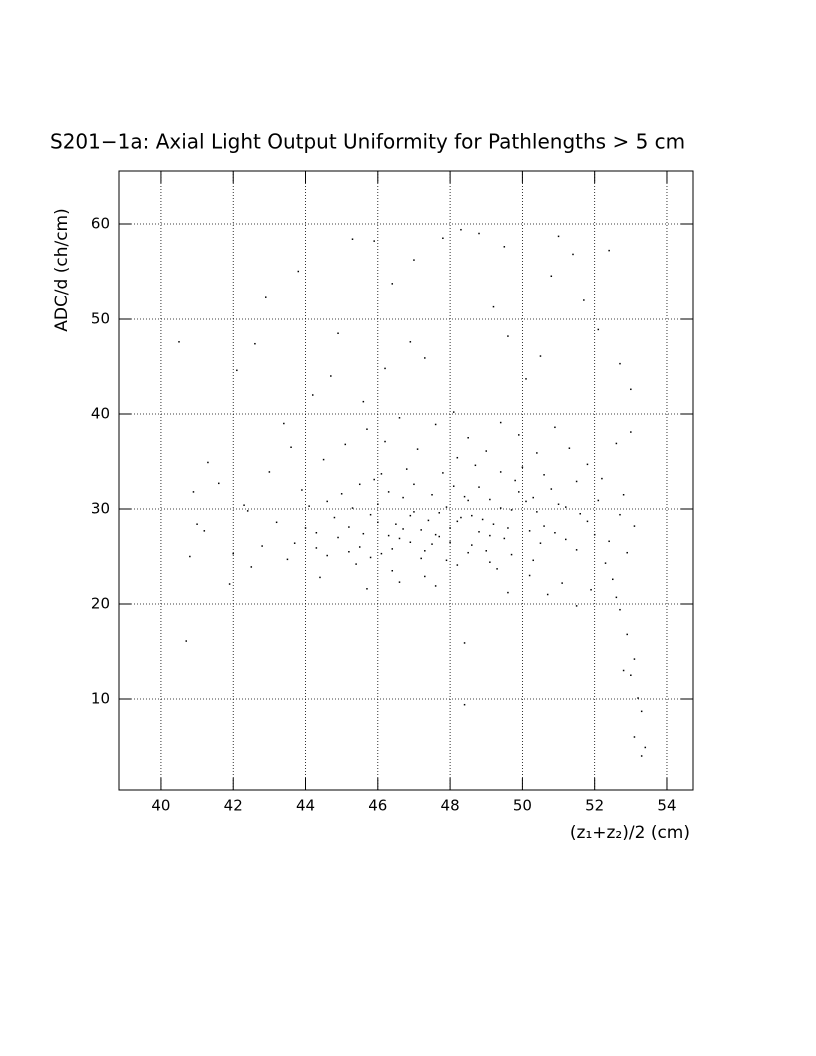 The image size is (816, 1056). What do you see at coordinates (100, 603) in the screenshot?
I see `y-tick-label: 20` at bounding box center [100, 603].